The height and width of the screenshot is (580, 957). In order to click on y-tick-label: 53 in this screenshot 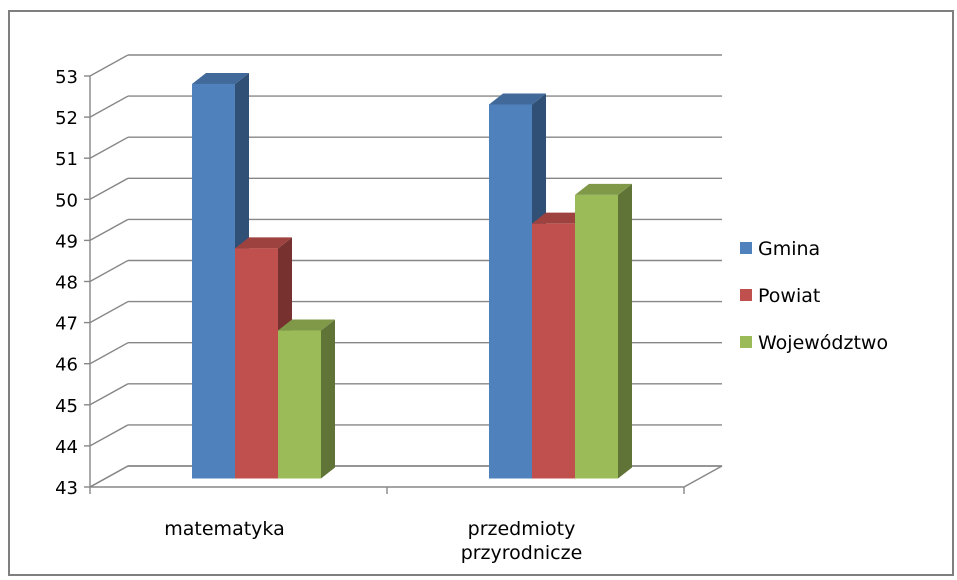, I will do `click(66, 77)`.